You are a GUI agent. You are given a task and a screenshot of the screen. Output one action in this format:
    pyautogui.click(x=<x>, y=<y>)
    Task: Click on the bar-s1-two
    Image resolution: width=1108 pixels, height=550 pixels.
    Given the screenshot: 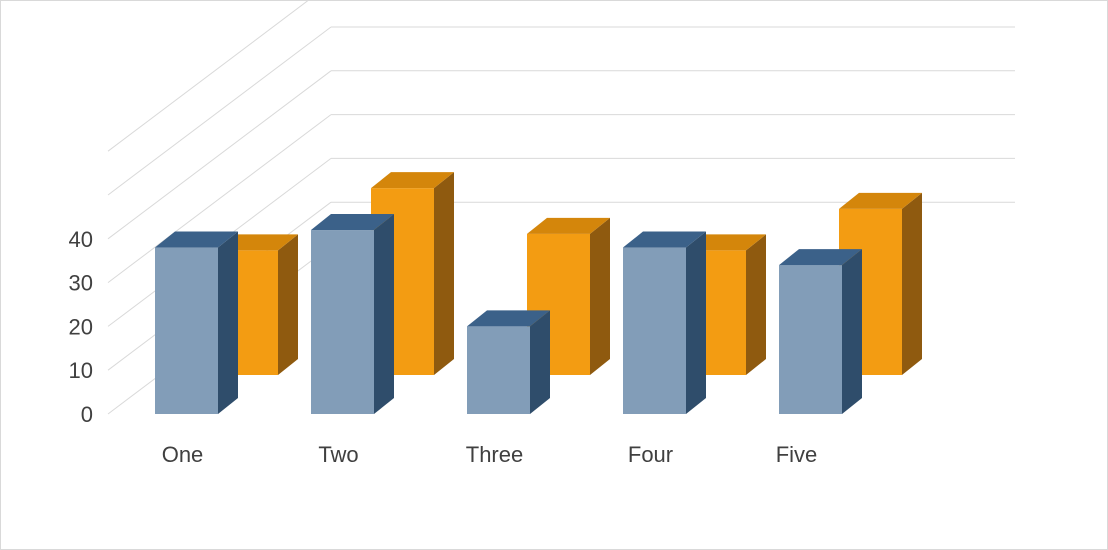 What is the action you would take?
    pyautogui.click(x=352, y=314)
    